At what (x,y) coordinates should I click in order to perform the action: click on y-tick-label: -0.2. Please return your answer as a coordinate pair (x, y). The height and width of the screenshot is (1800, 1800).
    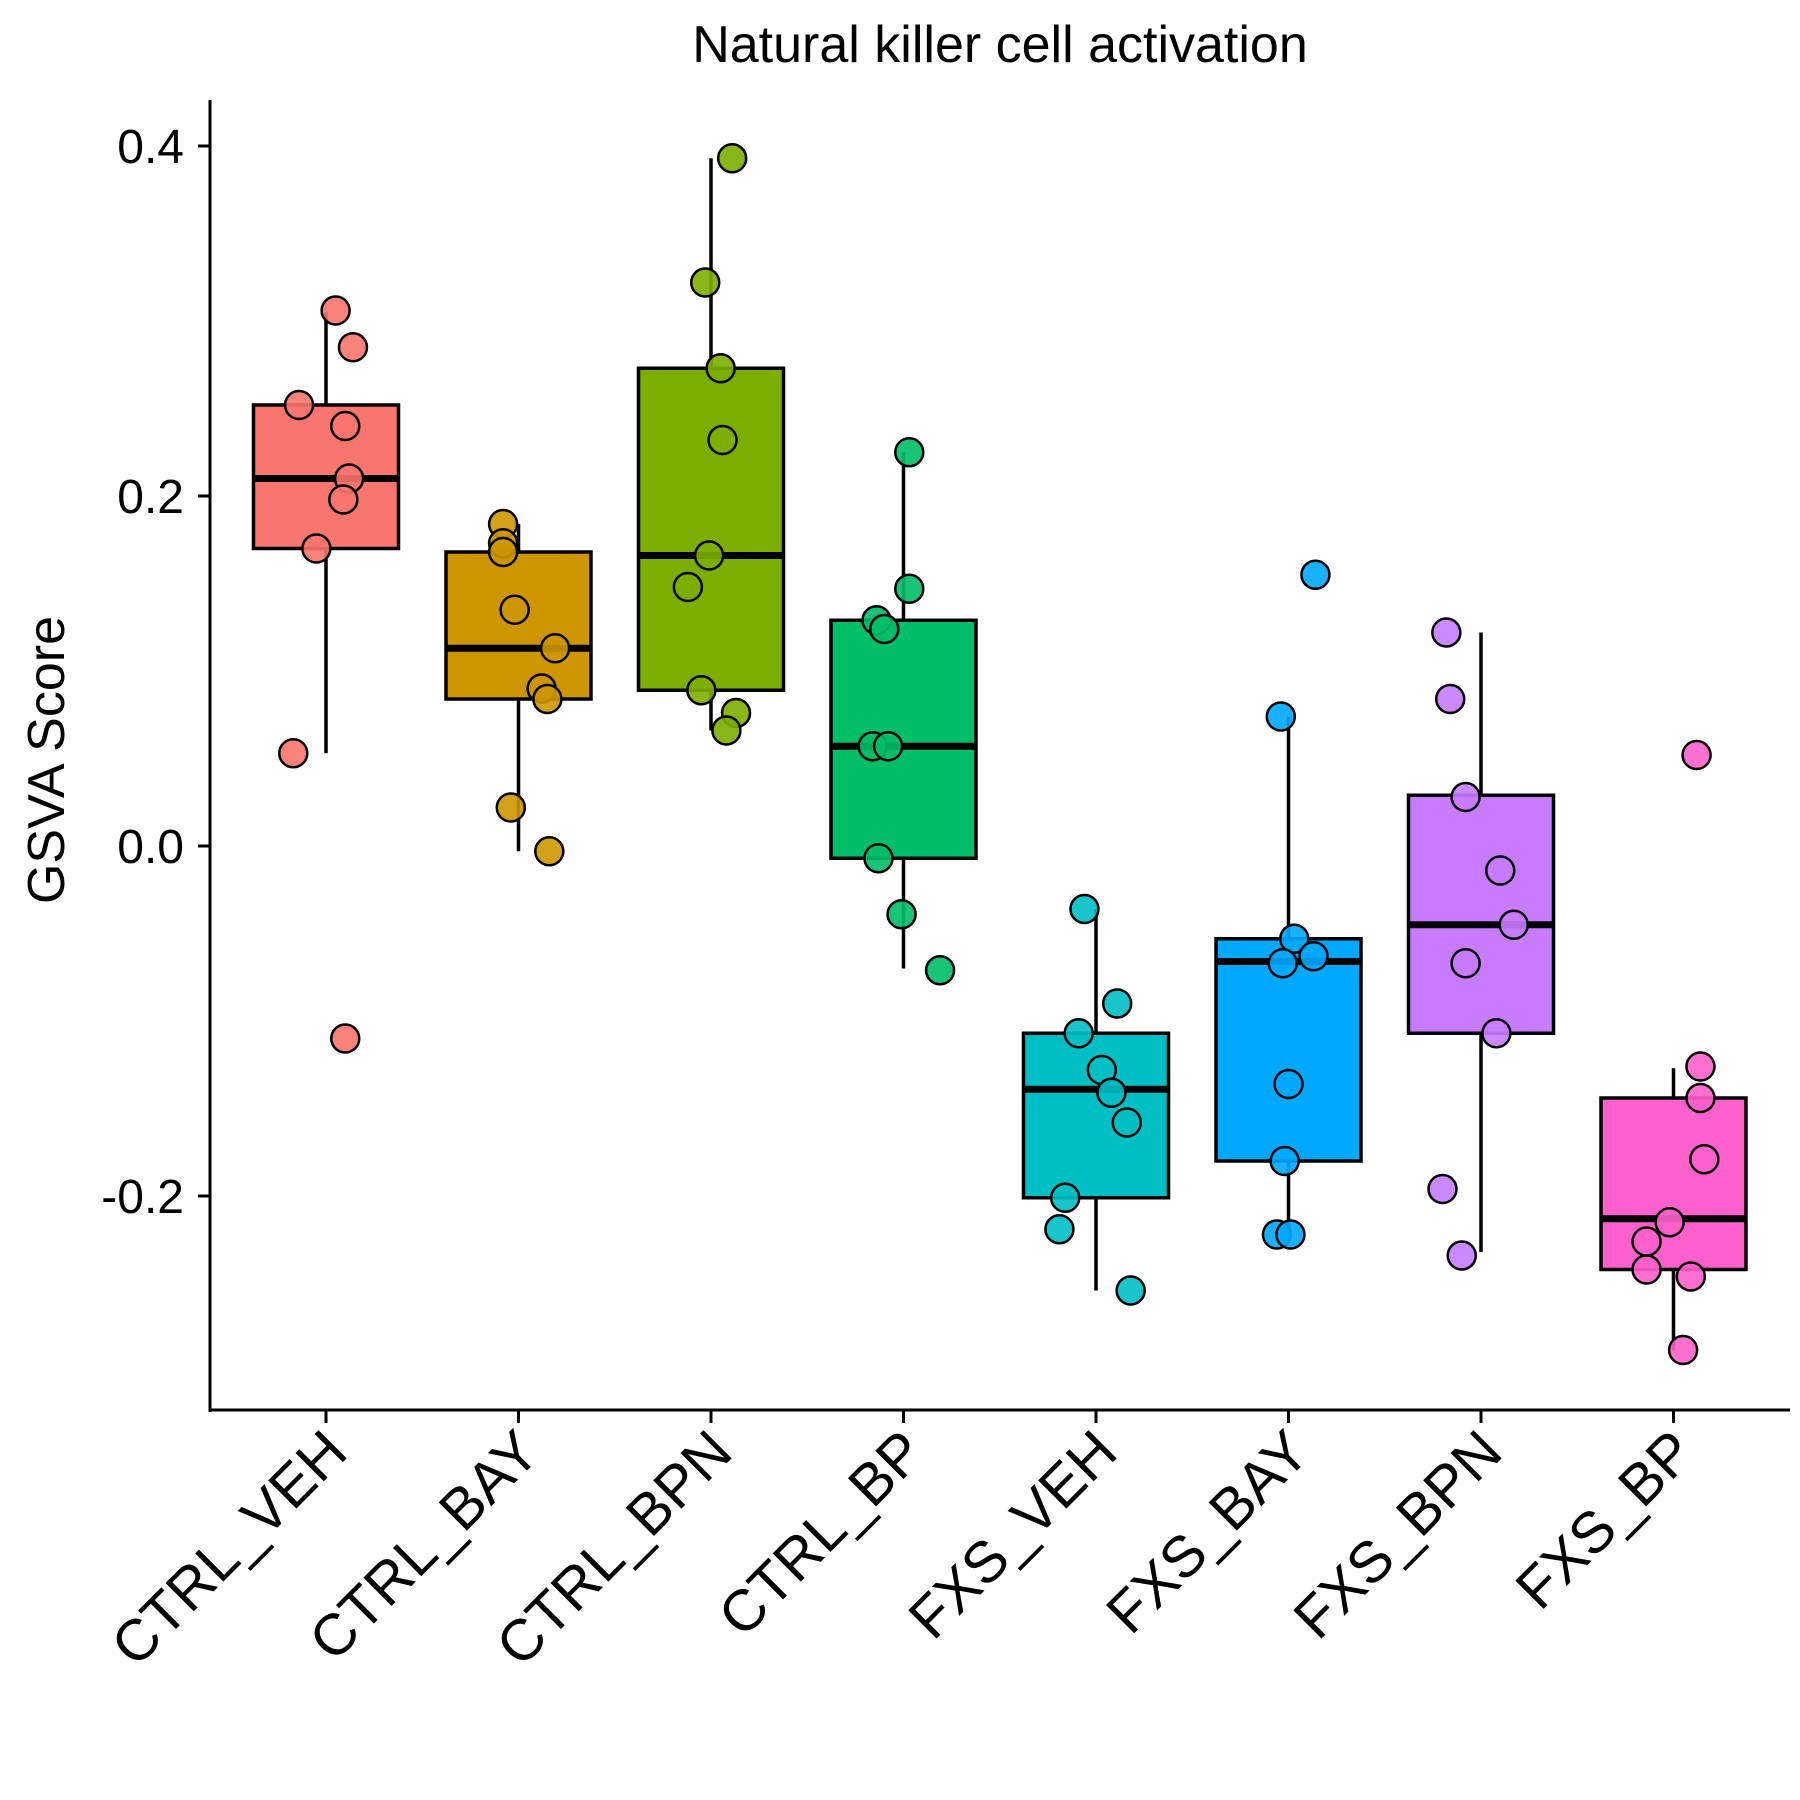
    Looking at the image, I should click on (142, 1197).